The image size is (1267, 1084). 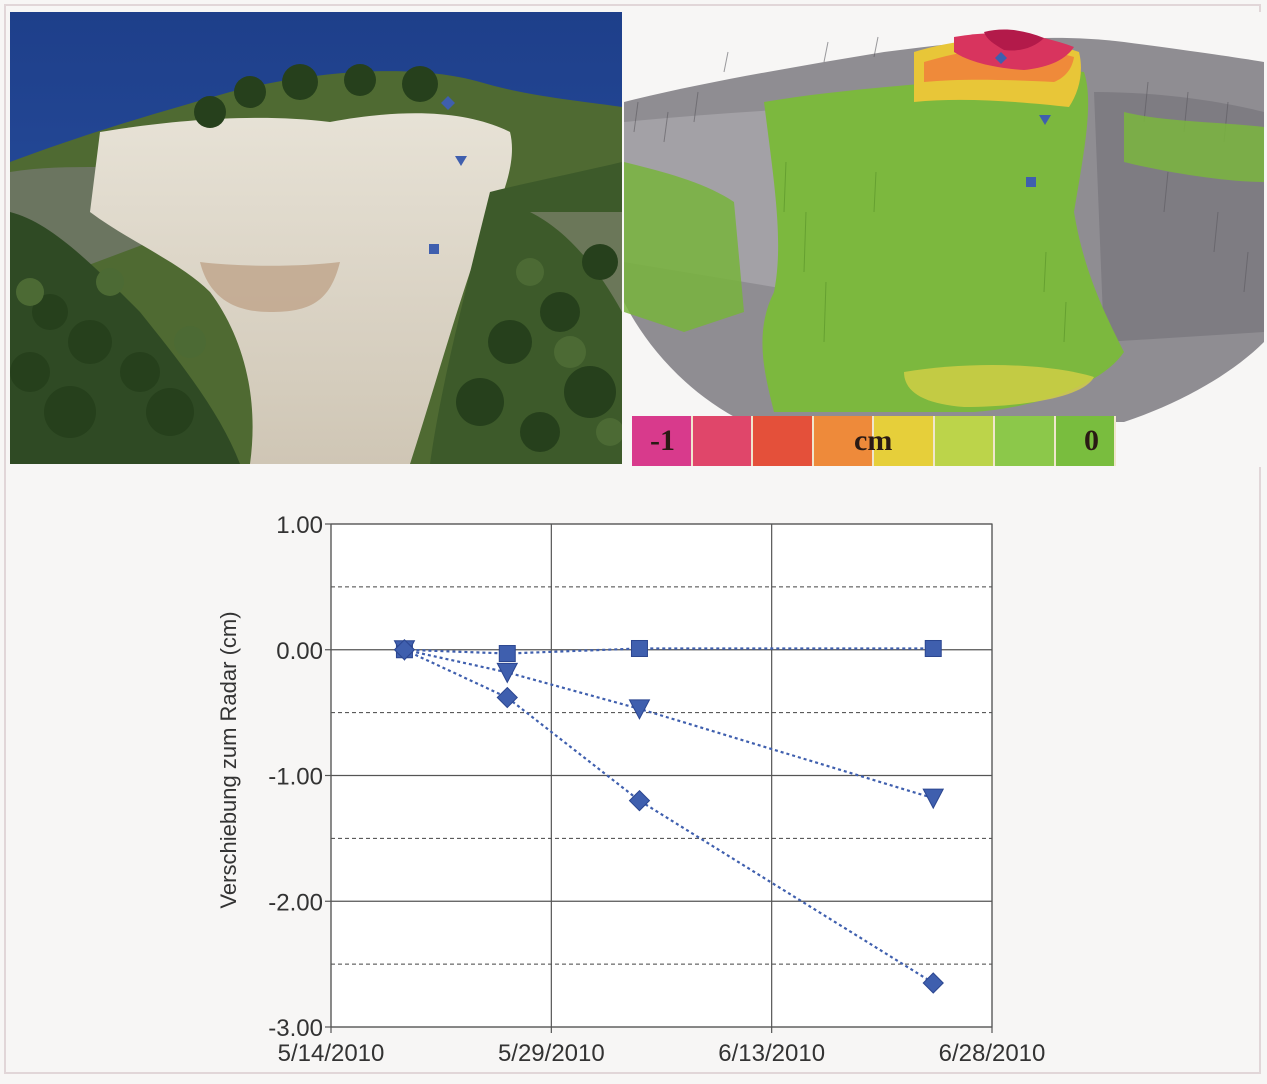 I want to click on series-line-diamond, so click(x=668, y=816).